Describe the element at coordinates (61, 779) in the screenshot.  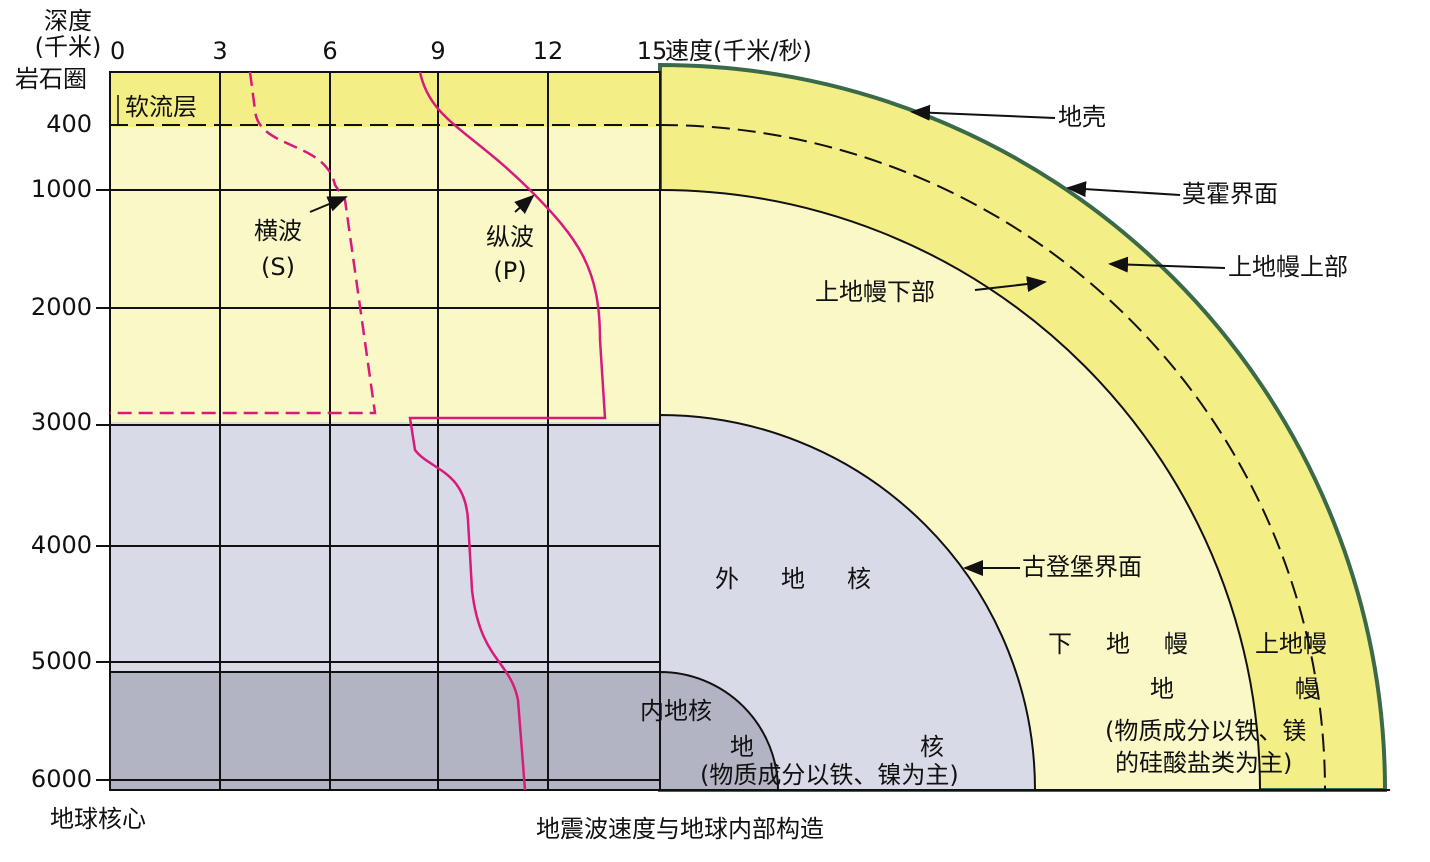
I see `depth-tick-label: 6000` at that location.